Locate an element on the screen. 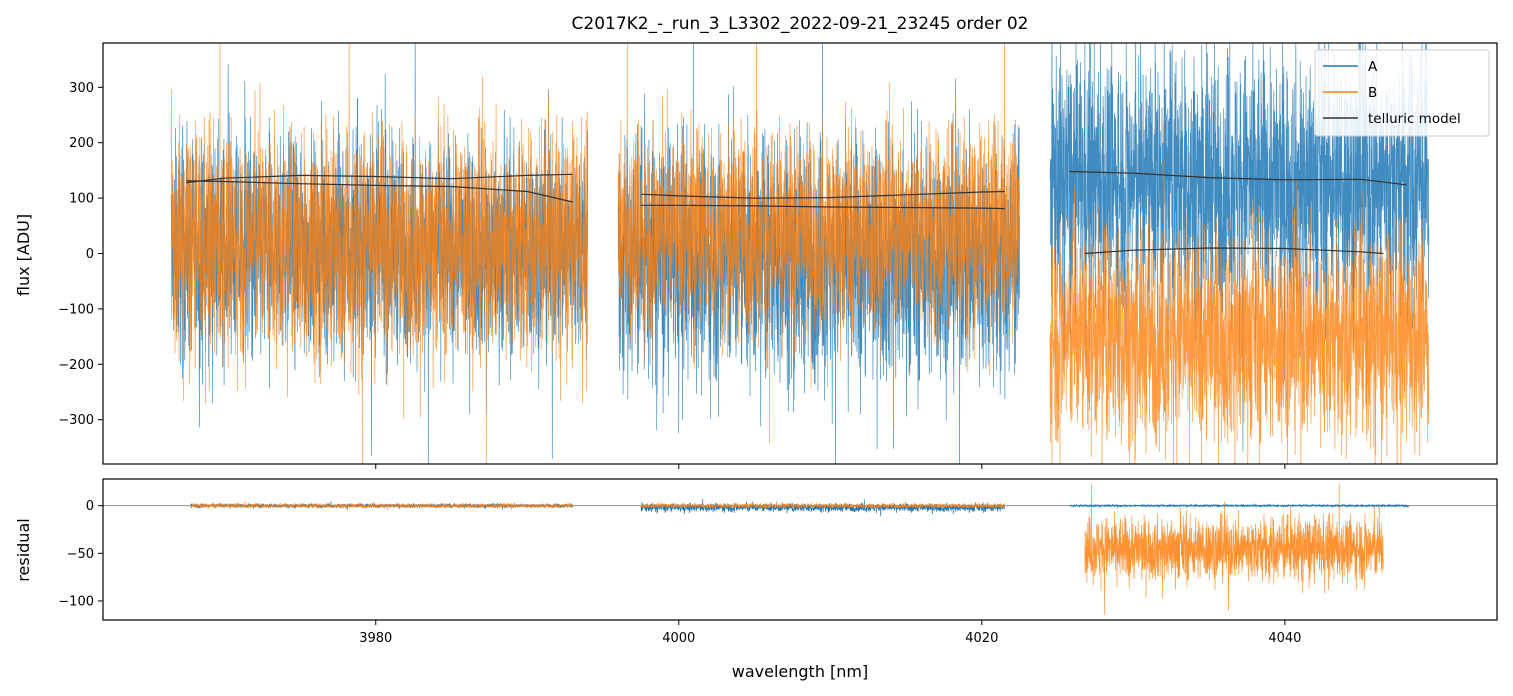 The image size is (1513, 696). legend-label-b: B is located at coordinates (1372, 93).